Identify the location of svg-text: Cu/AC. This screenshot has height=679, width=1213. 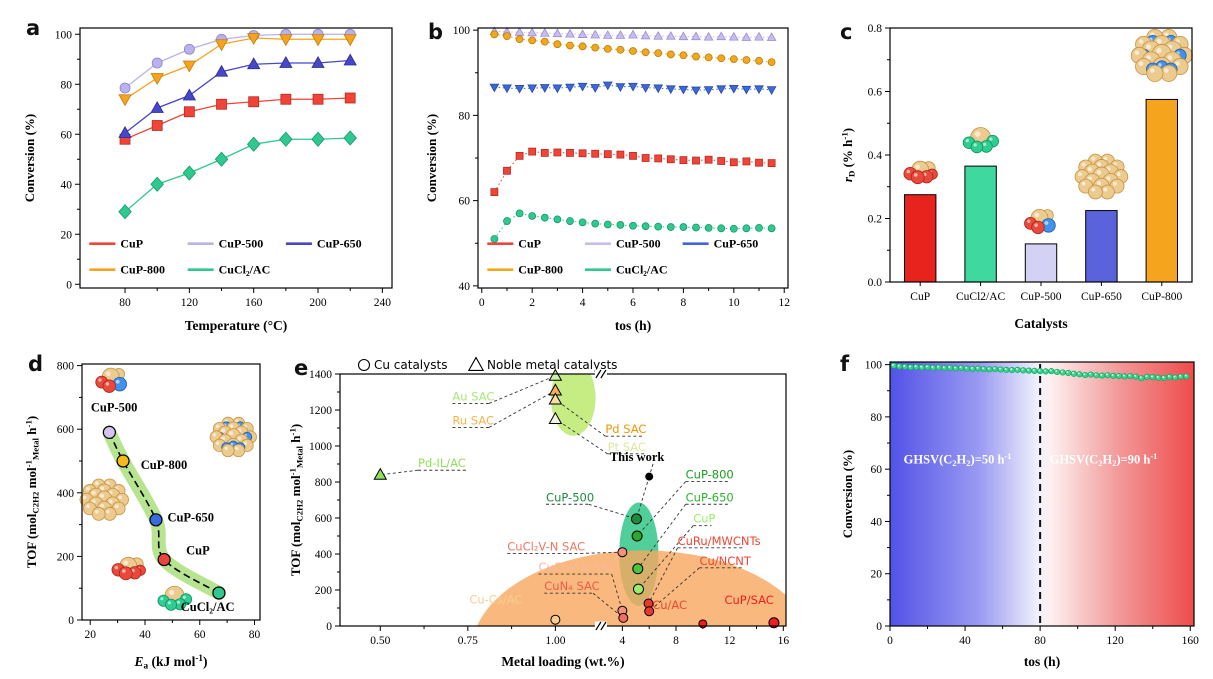
(669, 605).